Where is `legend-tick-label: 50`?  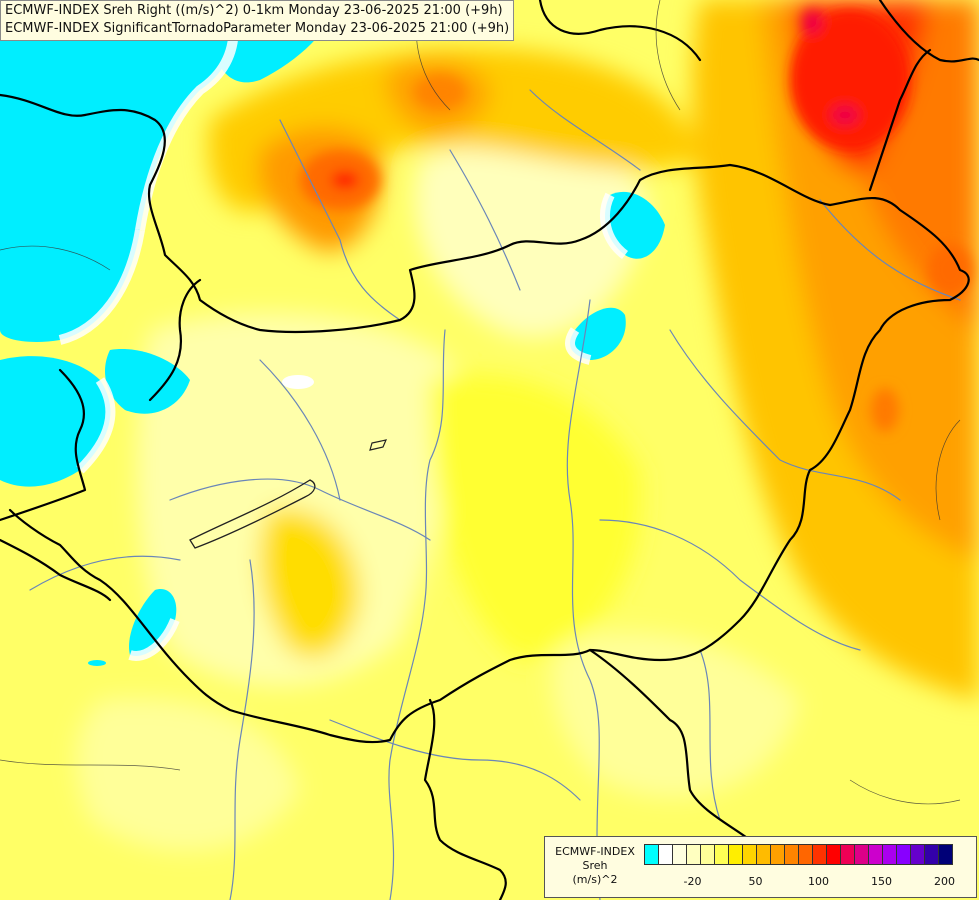 legend-tick-label: 50 is located at coordinates (755, 881).